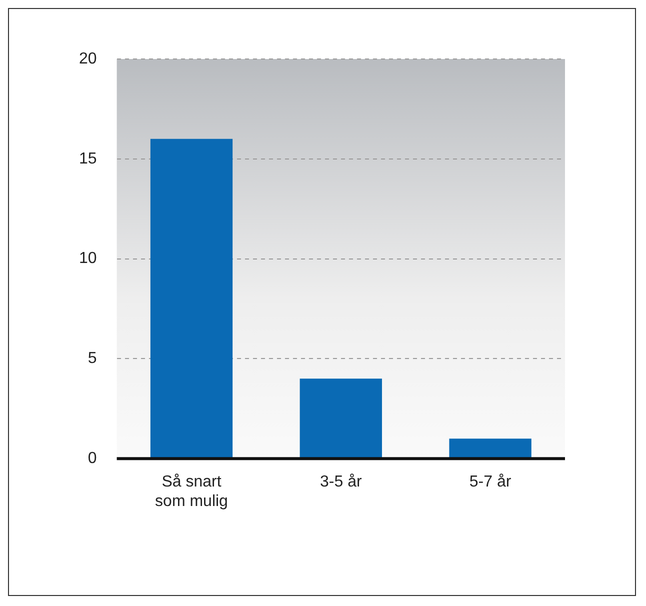 This screenshot has width=646, height=606. I want to click on y-tick-label: 15, so click(88, 159).